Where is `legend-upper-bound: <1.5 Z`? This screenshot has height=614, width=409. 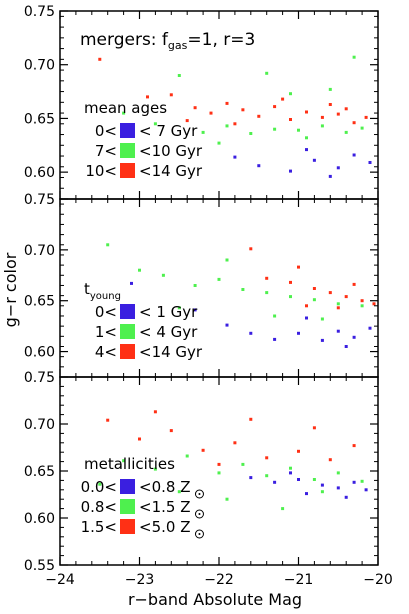 legend-upper-bound: <1.5 Z is located at coordinates (164, 507).